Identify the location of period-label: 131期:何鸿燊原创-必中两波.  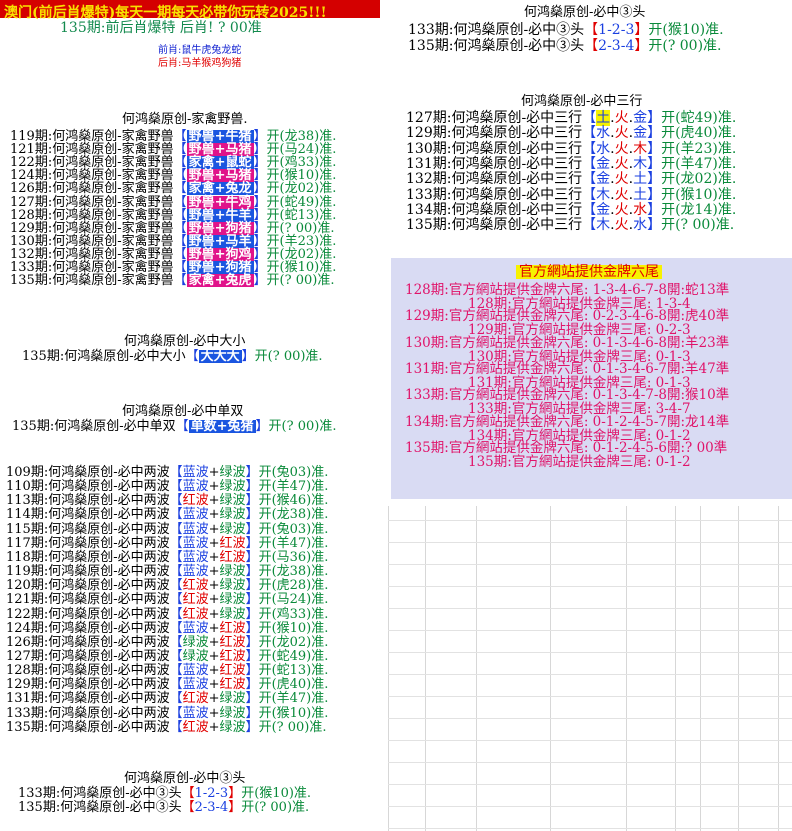
(88, 699).